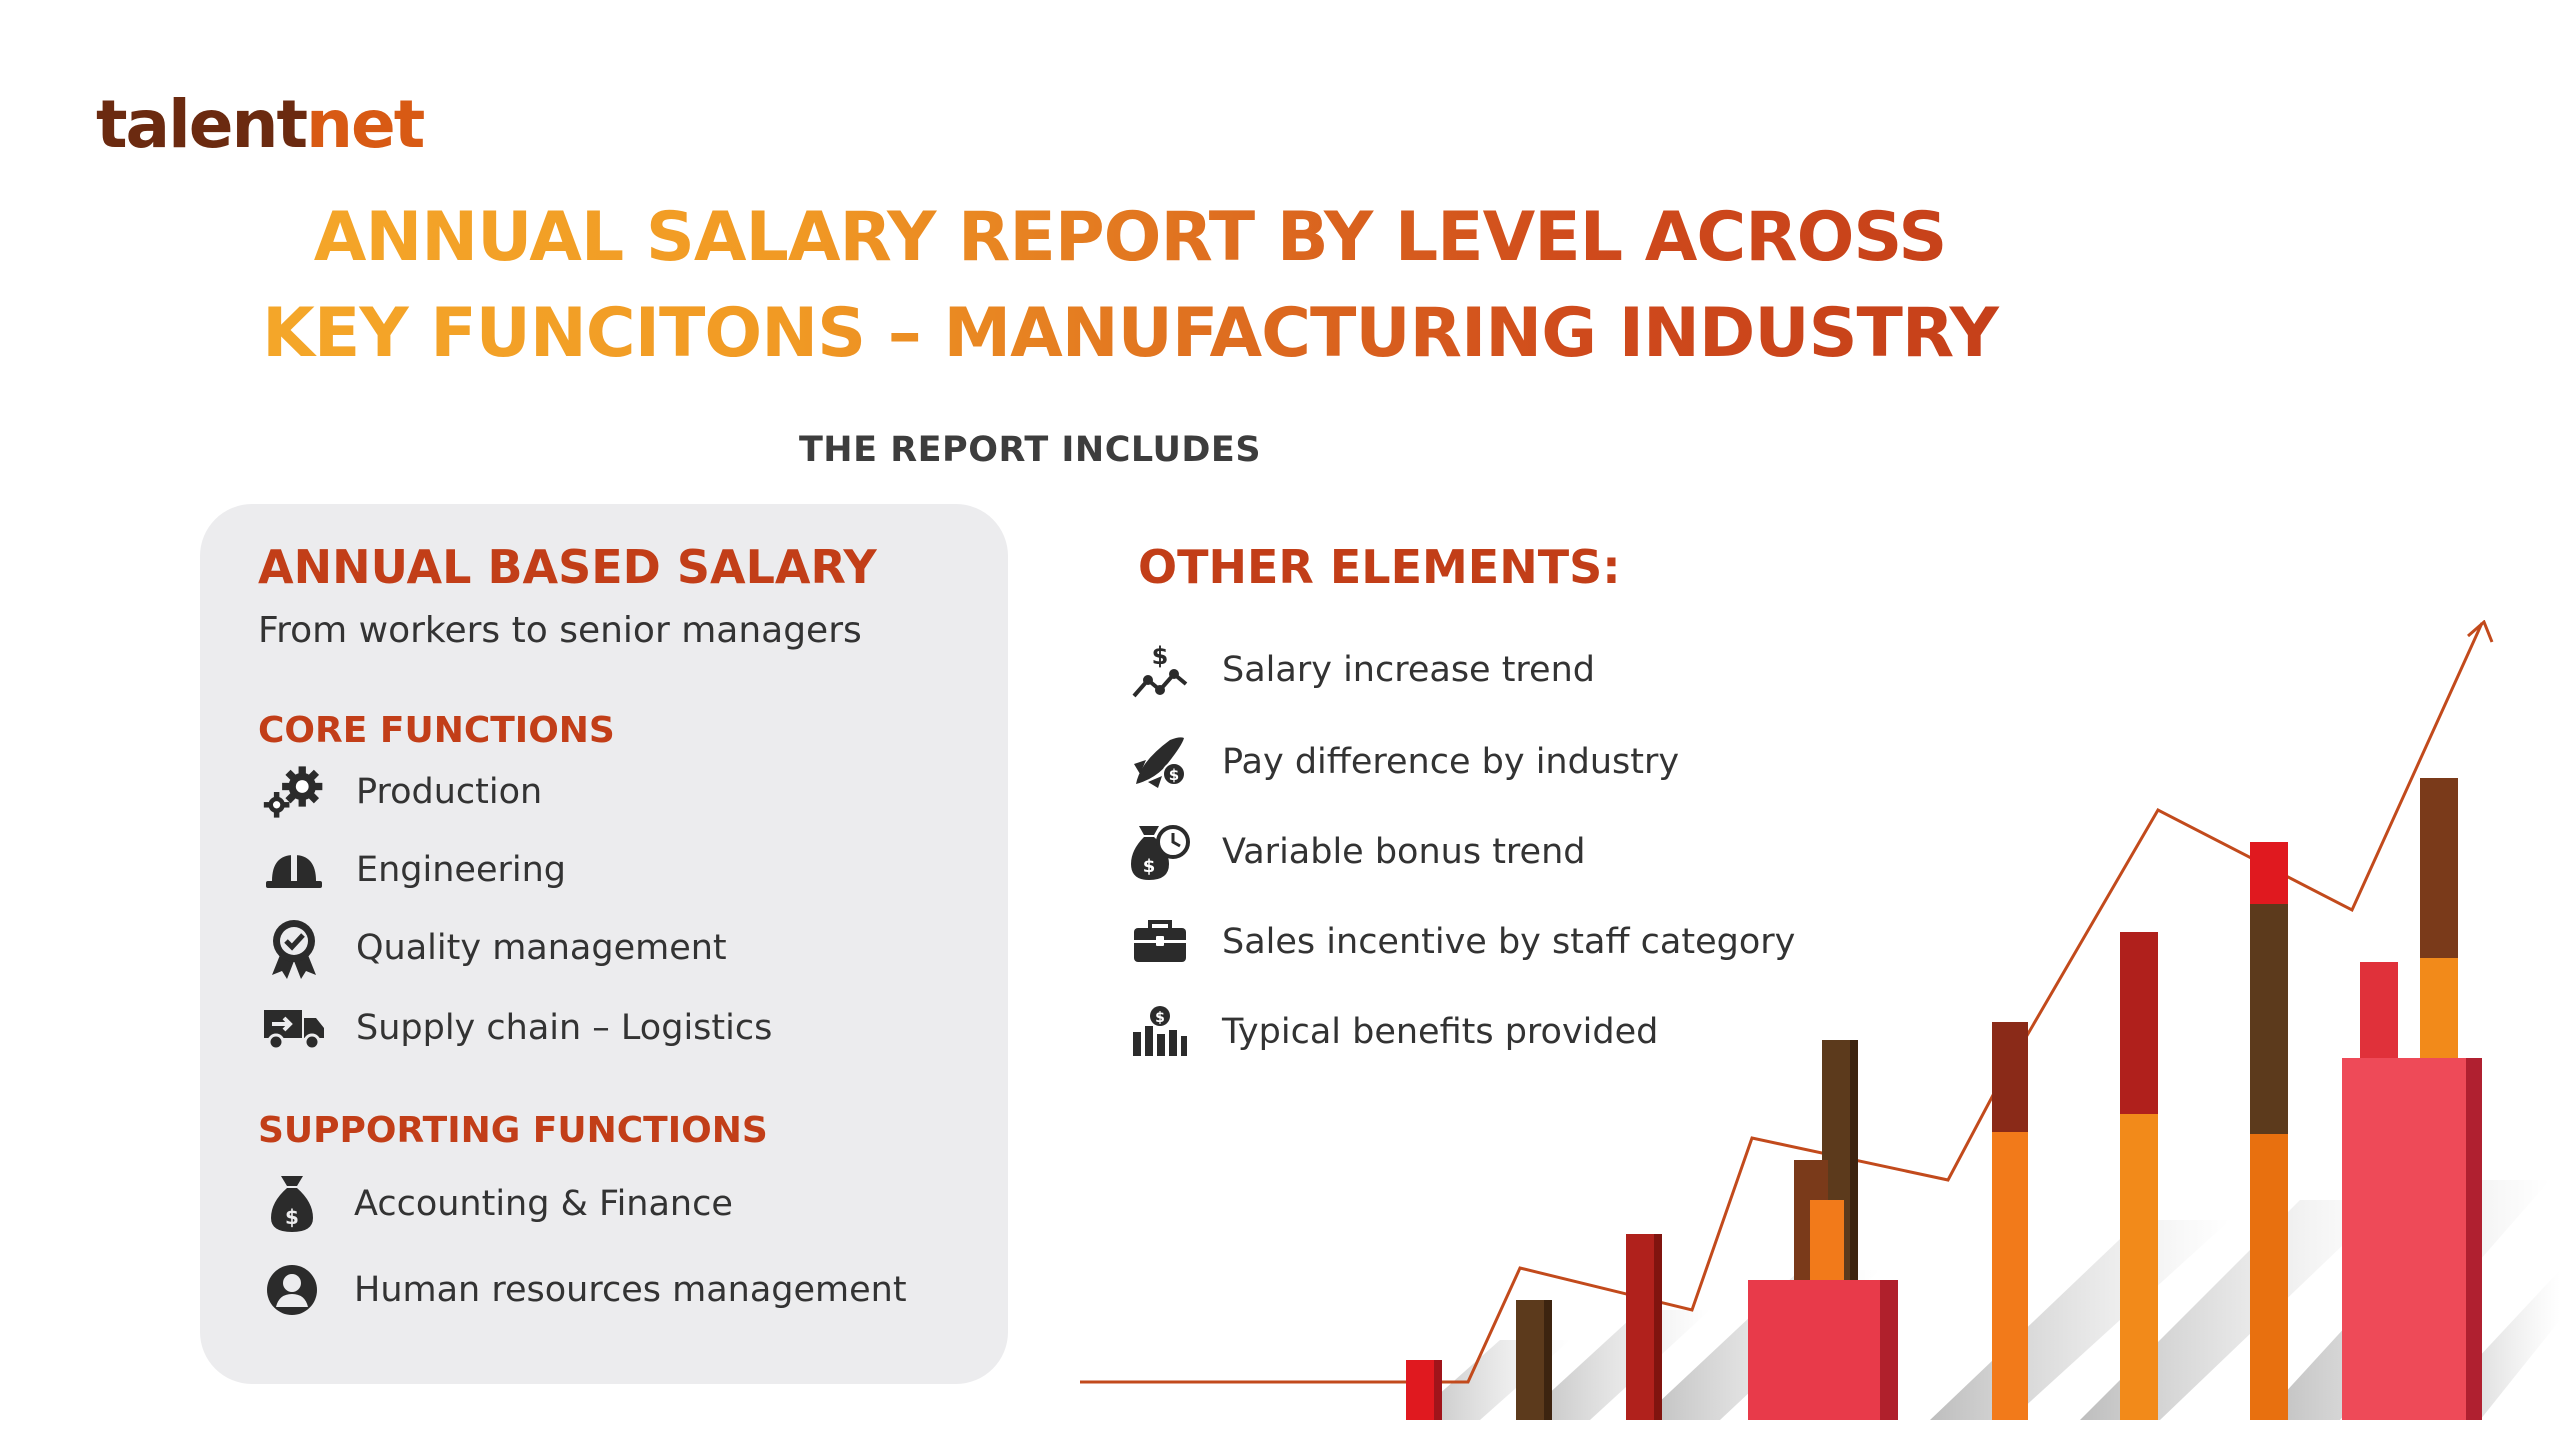 The width and height of the screenshot is (2560, 1440). Describe the element at coordinates (543, 1204) in the screenshot. I see `supporting-function-label: Accounting & Finance` at that location.